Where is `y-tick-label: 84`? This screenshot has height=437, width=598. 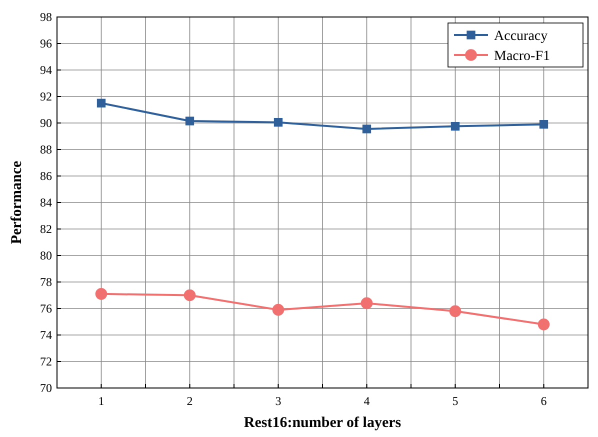 y-tick-label: 84 is located at coordinates (46, 203).